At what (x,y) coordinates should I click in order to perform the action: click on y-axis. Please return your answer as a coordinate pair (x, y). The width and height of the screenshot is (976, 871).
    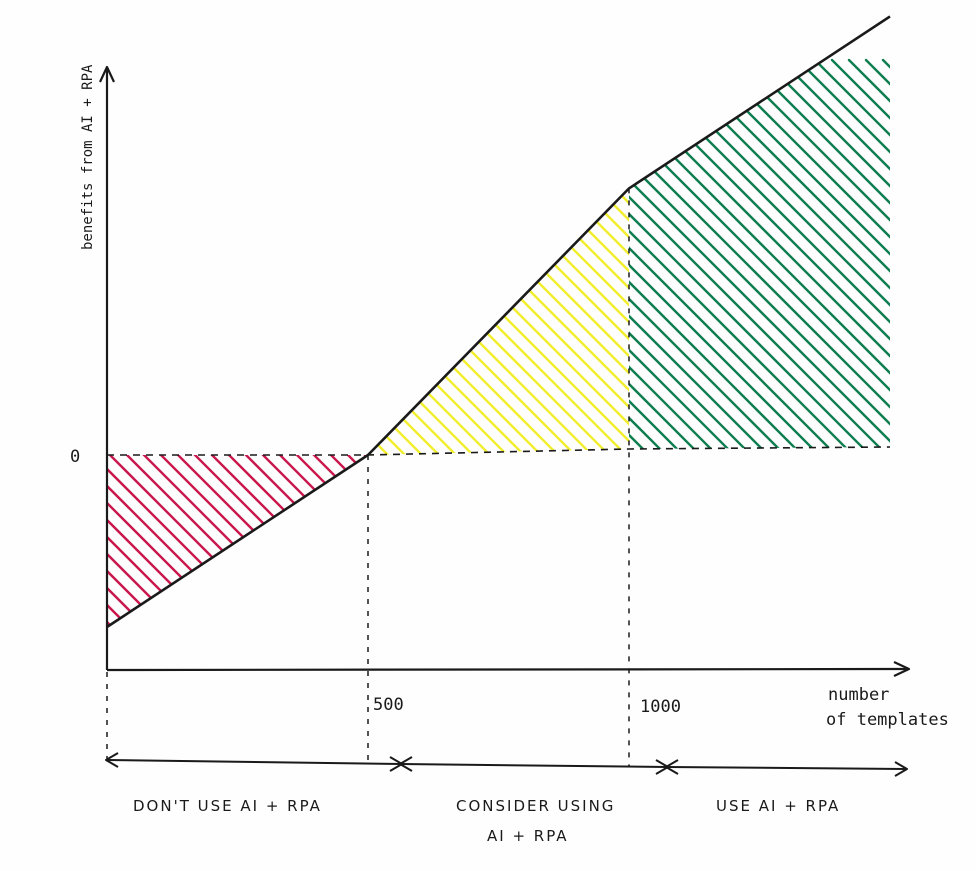
    Looking at the image, I should click on (107, 367).